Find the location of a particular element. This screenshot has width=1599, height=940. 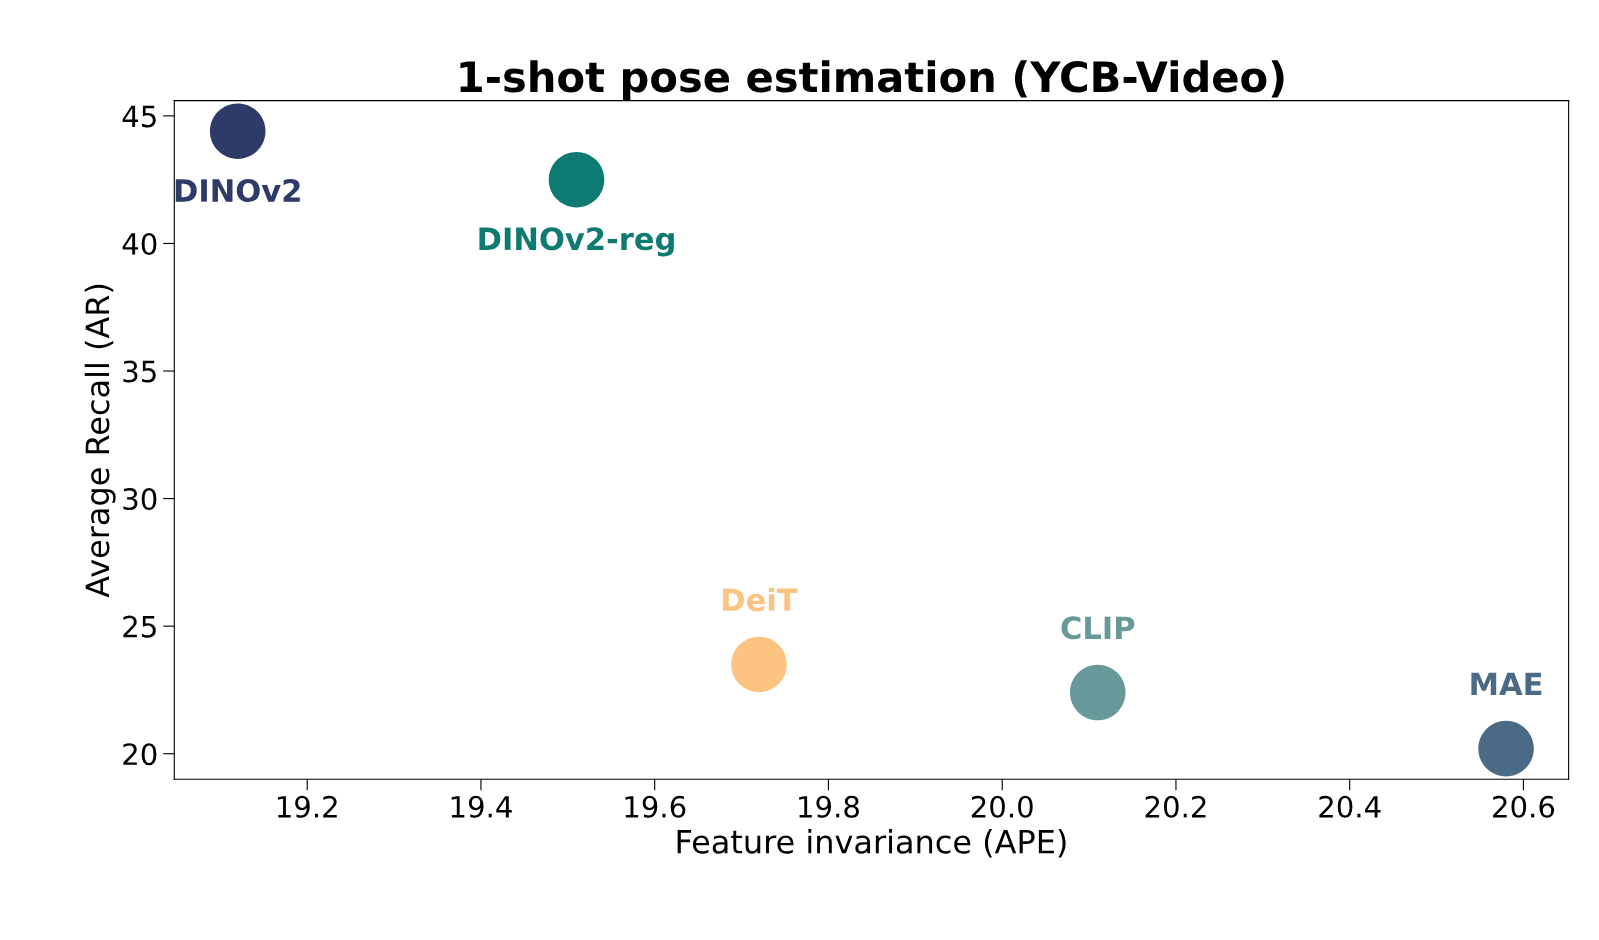

series-label: DINOv2-reg is located at coordinates (576, 242).